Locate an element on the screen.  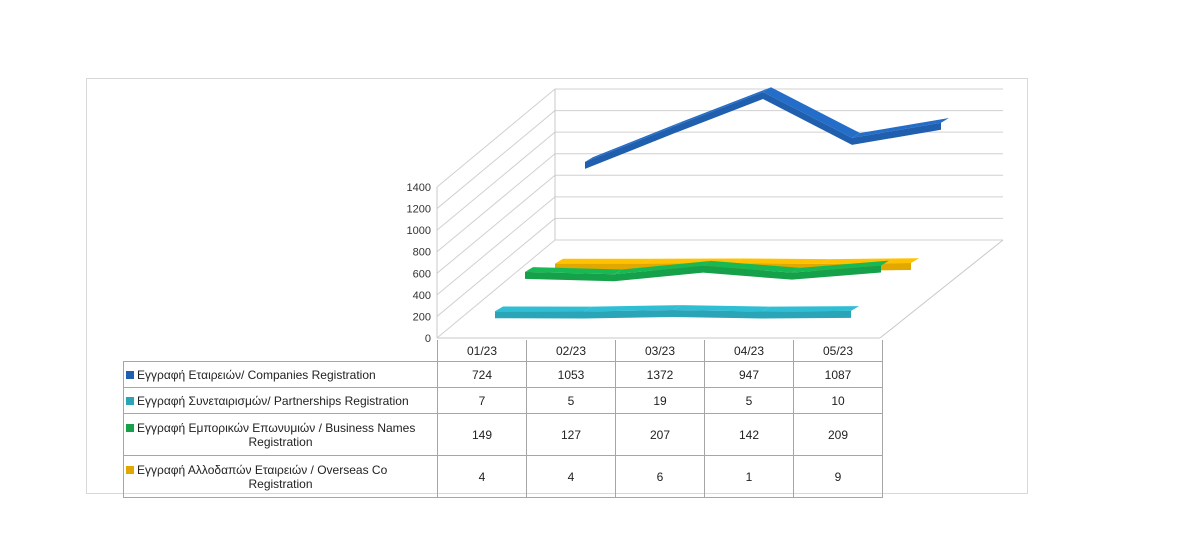
data-label: 1087 is located at coordinates (838, 374).